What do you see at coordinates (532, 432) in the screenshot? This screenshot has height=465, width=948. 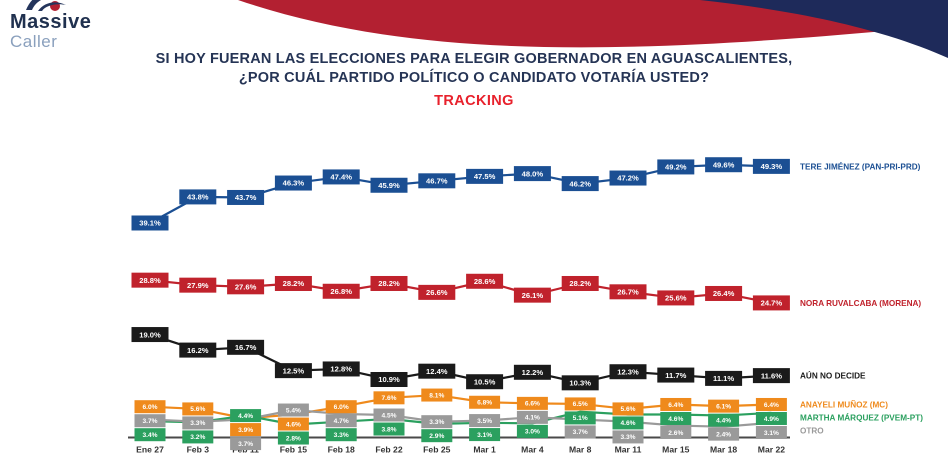 I see `data-label-martha-m-rquez-pvem-pt-mar-4: 3.0%` at bounding box center [532, 432].